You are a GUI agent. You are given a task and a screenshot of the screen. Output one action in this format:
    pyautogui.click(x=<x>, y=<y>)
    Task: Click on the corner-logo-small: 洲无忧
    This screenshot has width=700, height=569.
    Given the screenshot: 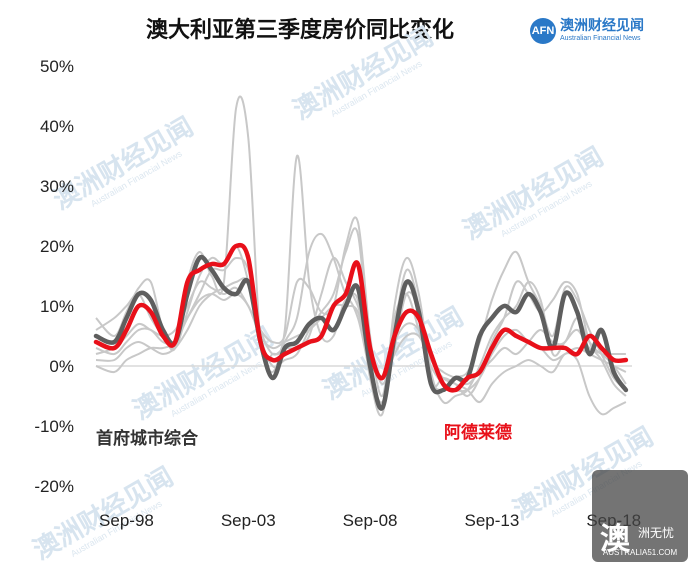 What is the action you would take?
    pyautogui.click(x=656, y=533)
    